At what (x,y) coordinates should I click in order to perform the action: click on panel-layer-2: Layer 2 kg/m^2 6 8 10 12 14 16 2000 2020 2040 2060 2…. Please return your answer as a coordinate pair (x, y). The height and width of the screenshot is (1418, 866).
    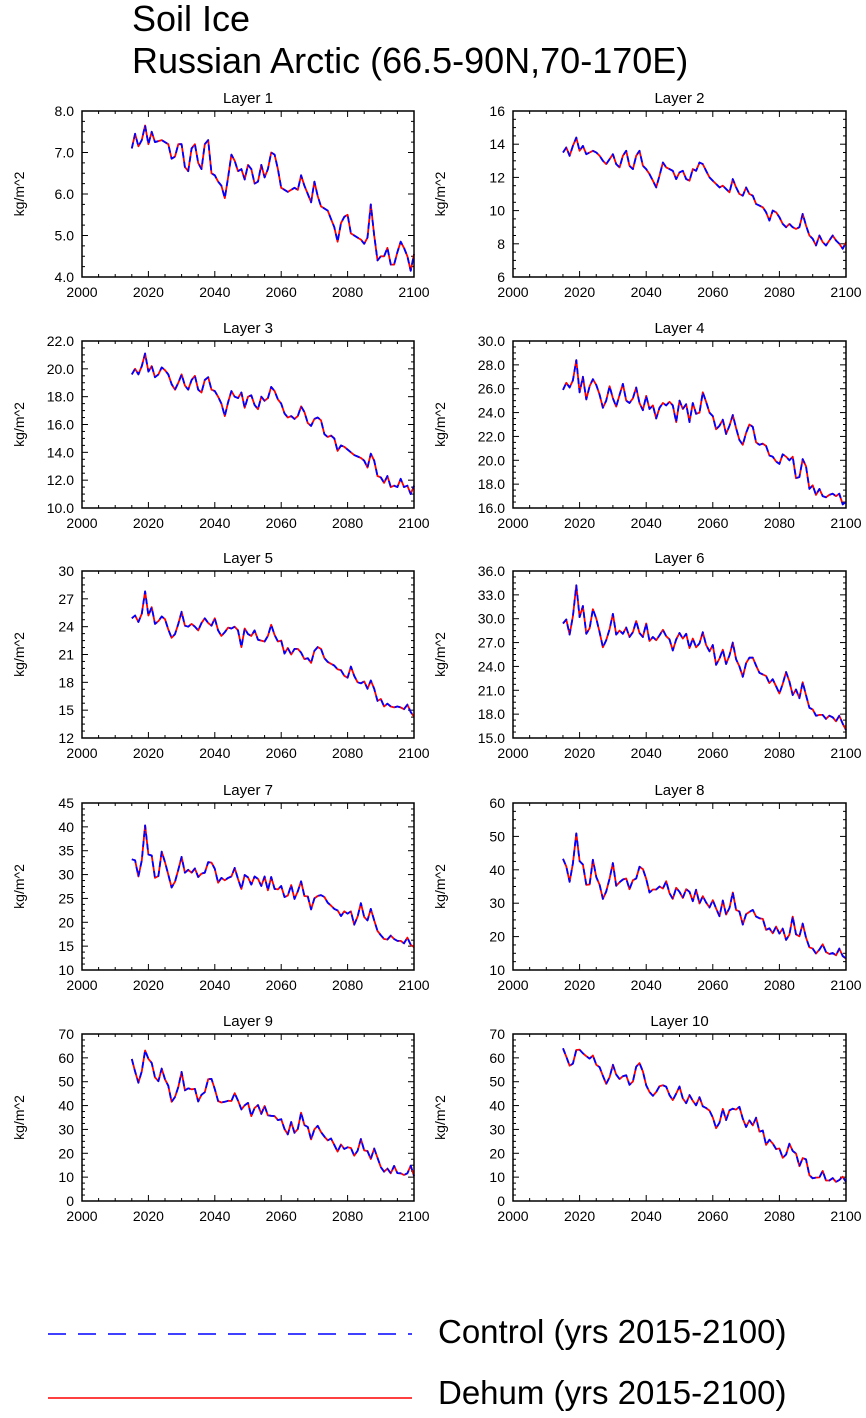
    Looking at the image, I should click on (647, 195).